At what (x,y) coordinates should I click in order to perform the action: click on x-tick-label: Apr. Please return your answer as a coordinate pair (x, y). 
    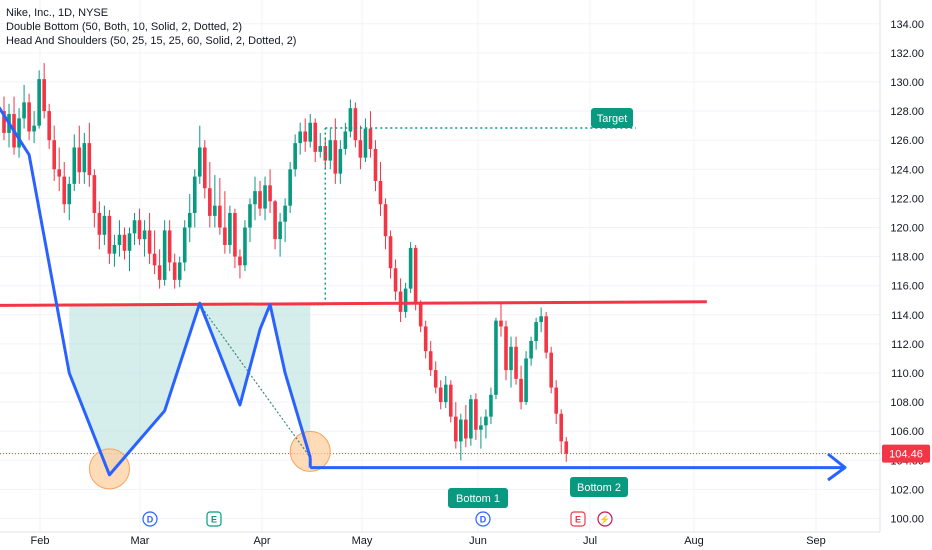
    Looking at the image, I should click on (261, 541).